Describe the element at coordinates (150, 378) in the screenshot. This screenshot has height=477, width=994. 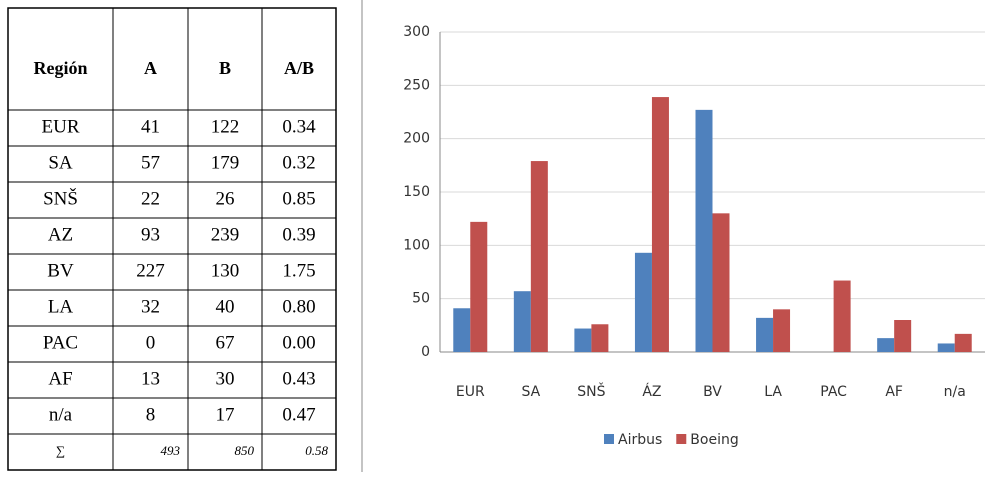
I see `table-cell: 13` at that location.